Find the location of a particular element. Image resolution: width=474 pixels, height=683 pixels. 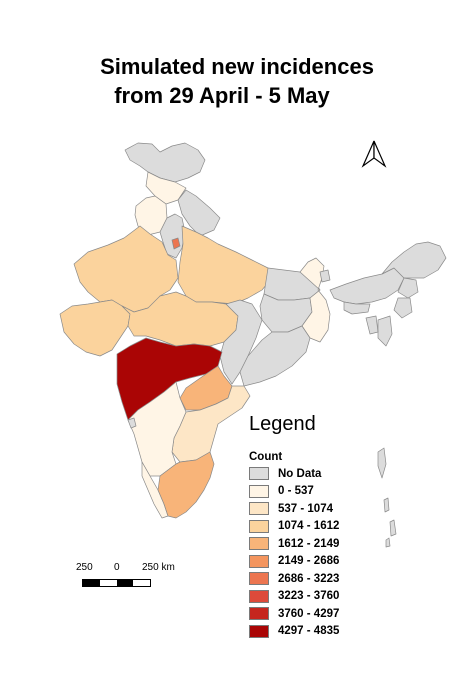

region-mizoram is located at coordinates (385, 331).